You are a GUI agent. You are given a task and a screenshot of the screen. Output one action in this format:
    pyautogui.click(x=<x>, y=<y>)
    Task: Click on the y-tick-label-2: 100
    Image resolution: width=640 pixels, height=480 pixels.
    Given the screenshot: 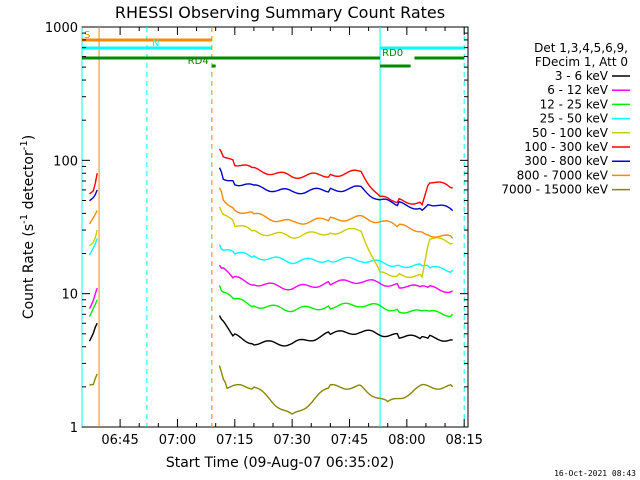 What is the action you would take?
    pyautogui.click(x=65, y=161)
    